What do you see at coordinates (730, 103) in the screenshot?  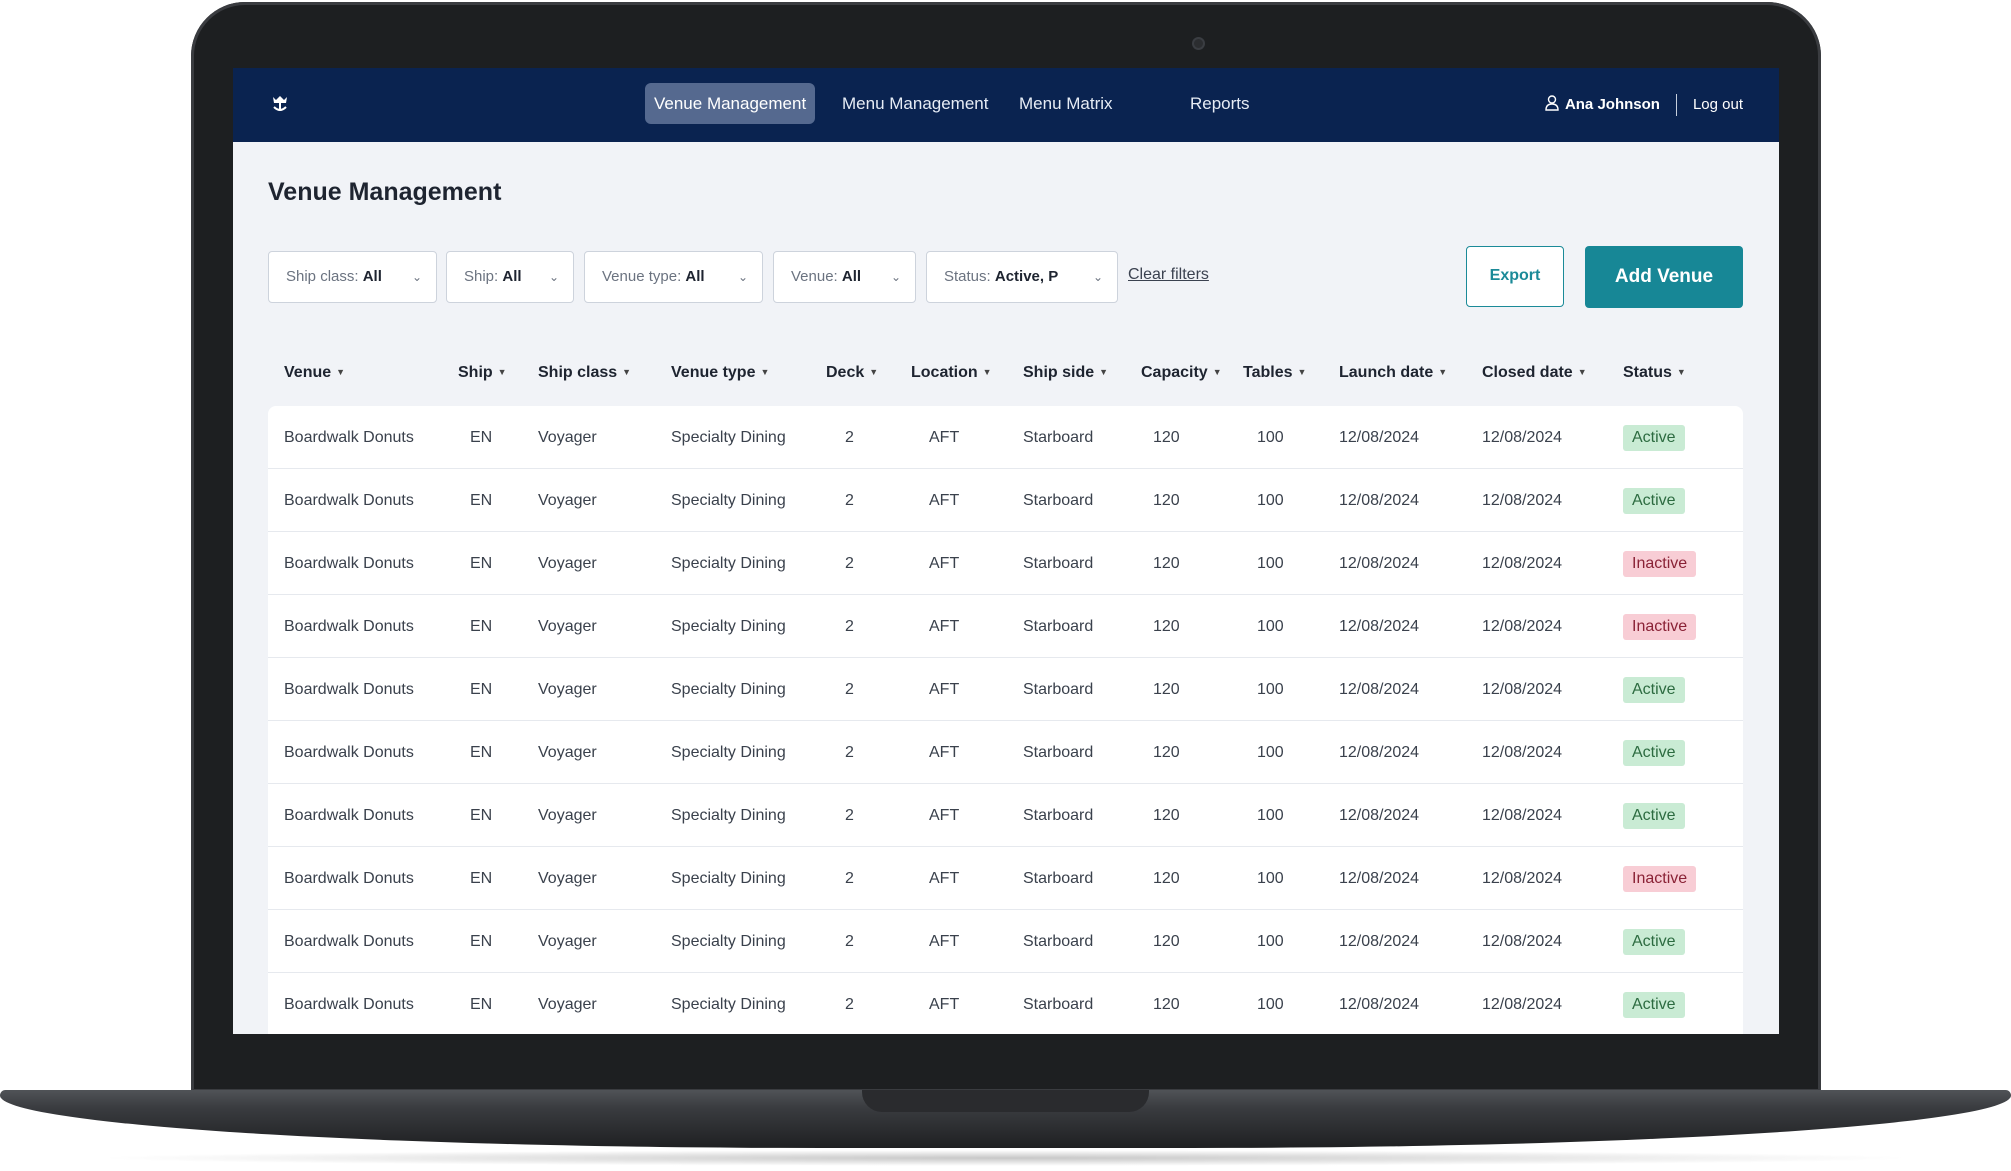 I see `tab-venue-management: Venue Management` at bounding box center [730, 103].